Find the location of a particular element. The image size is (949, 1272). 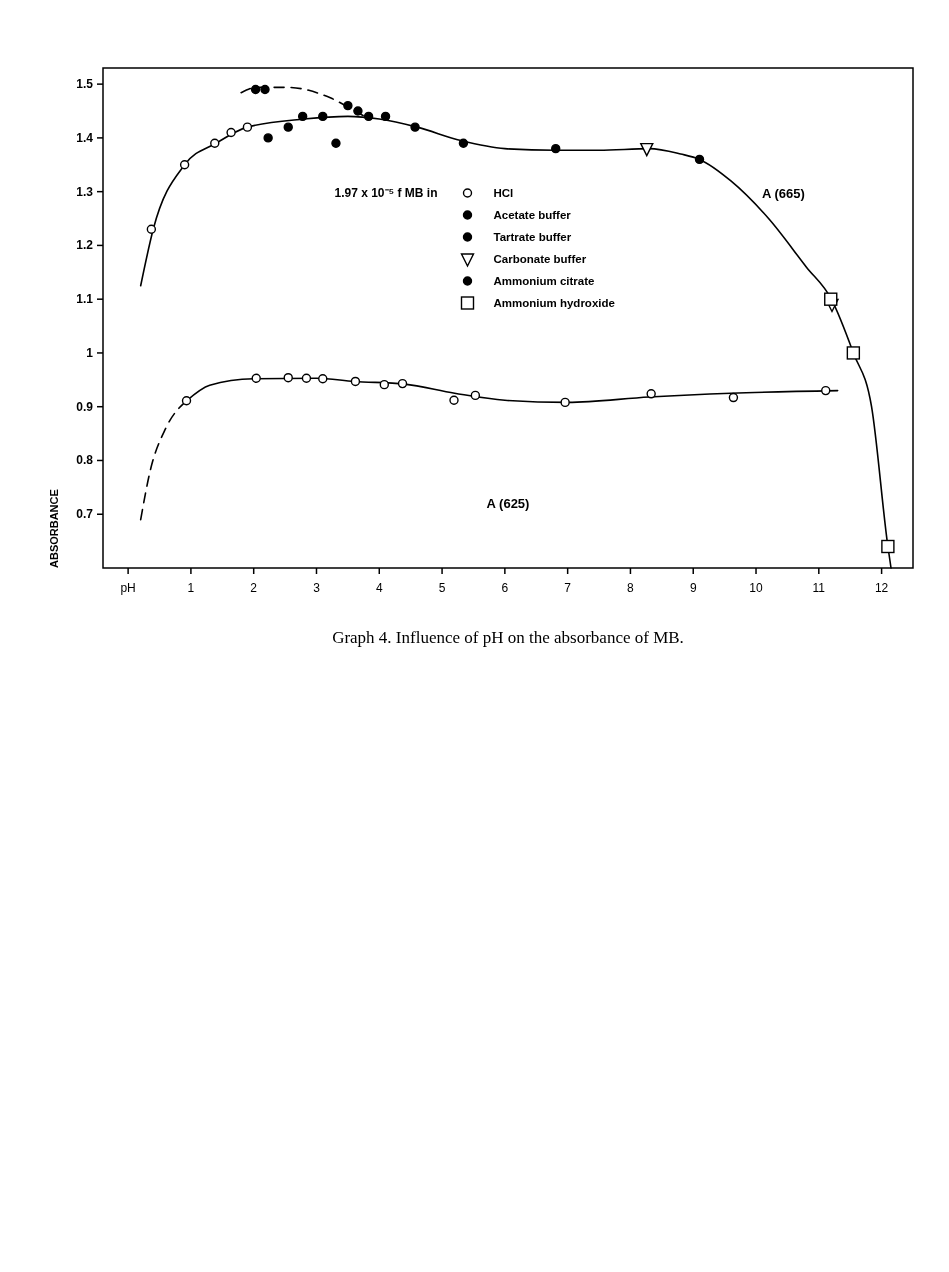

y-tick-label: 1 is located at coordinates (90, 352).